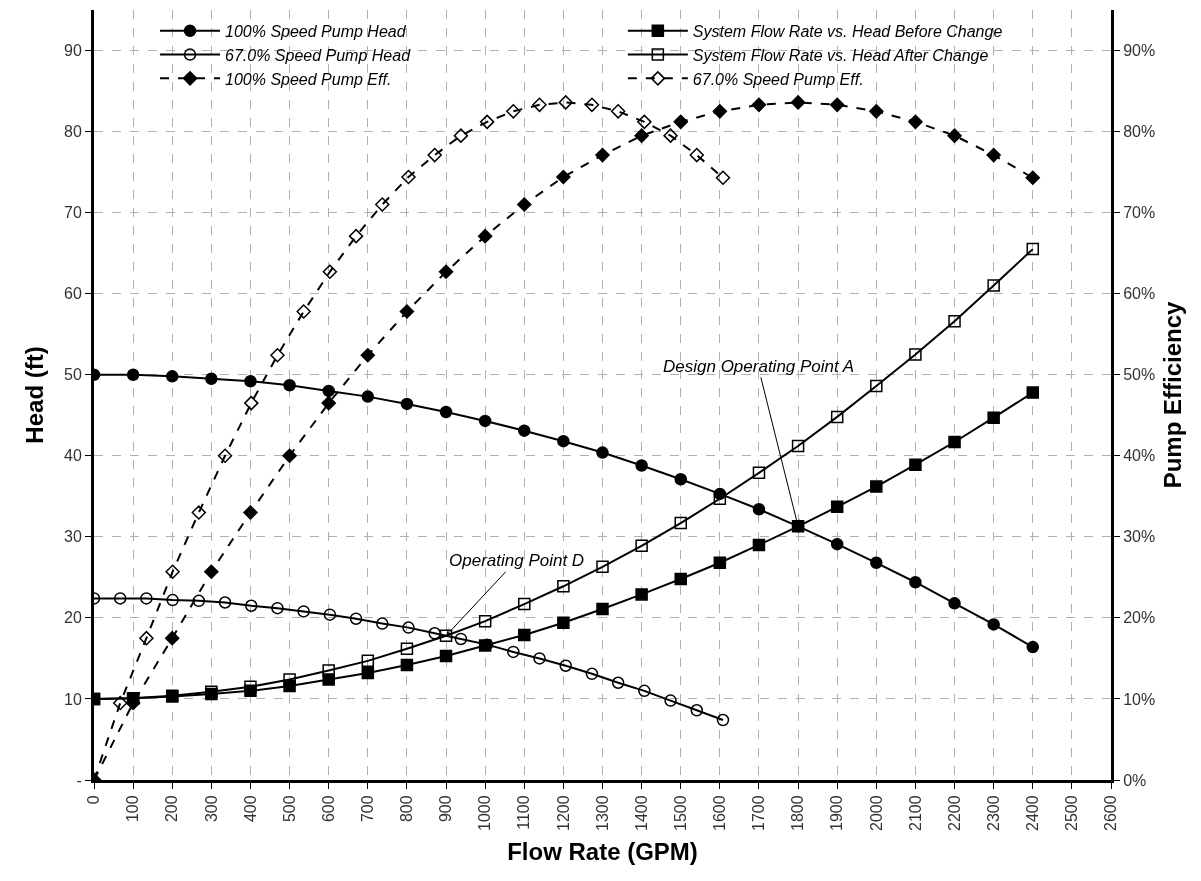  Describe the element at coordinates (1139, 51) in the screenshot. I see `y2-tick-label: 90%` at that location.